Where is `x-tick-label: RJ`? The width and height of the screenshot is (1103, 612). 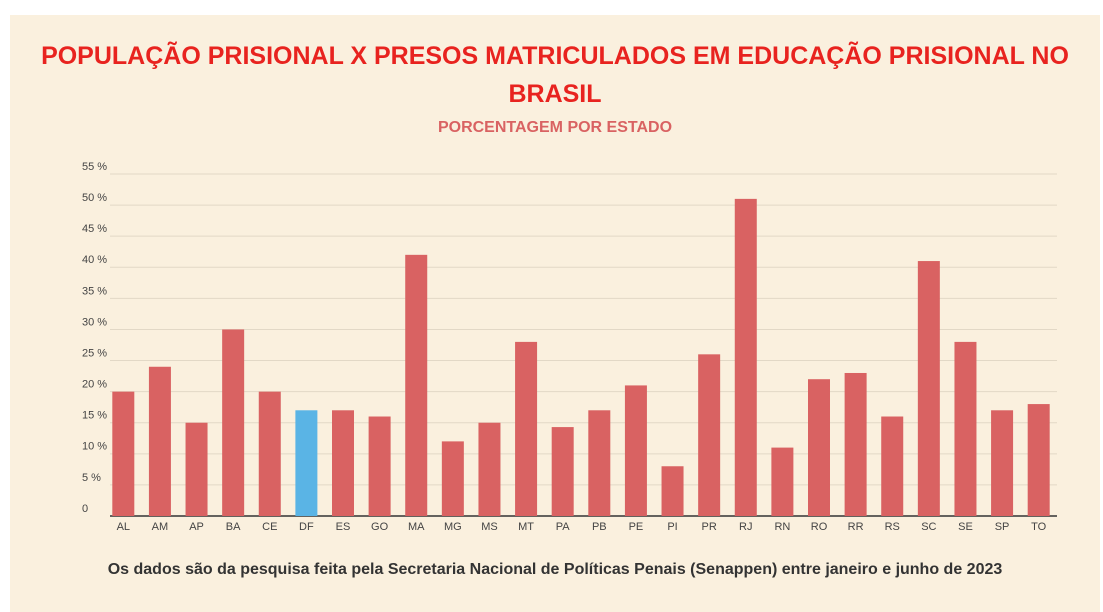
x-tick-label: RJ is located at coordinates (745, 527).